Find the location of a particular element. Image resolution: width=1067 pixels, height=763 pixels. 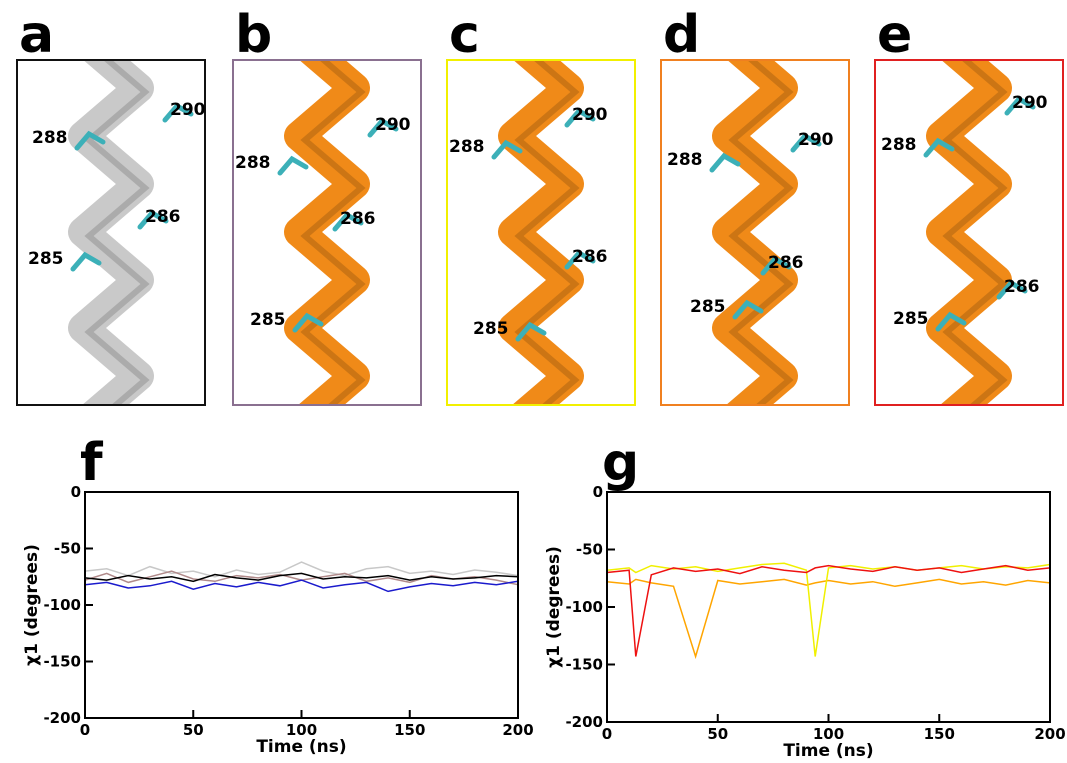

panel-letter: f is located at coordinates (92, 463).